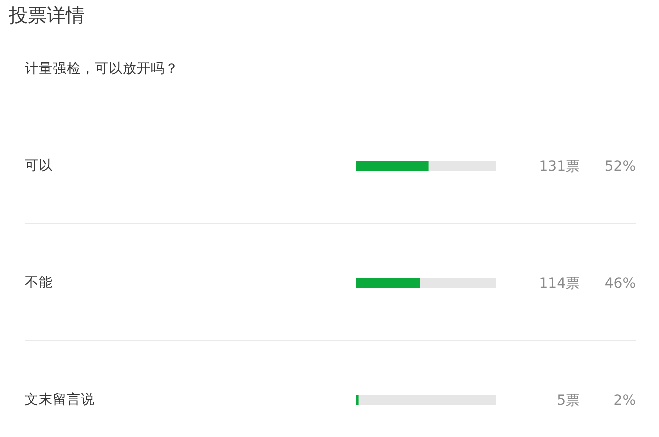  Describe the element at coordinates (620, 284) in the screenshot. I see `data-label: 46%` at that location.